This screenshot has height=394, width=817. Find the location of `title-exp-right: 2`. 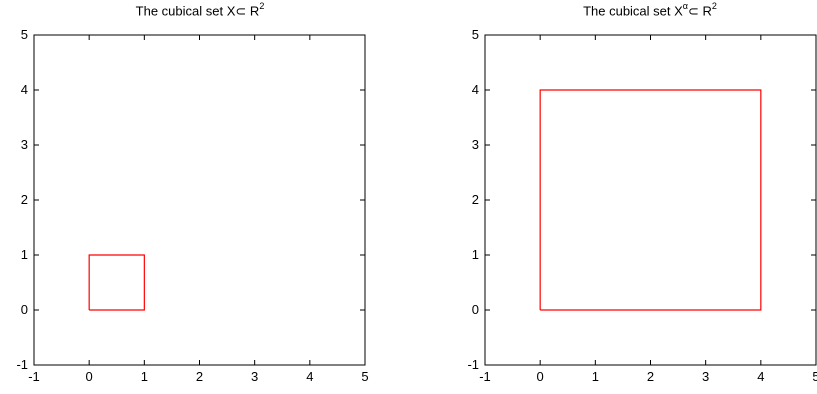

title-exp-right: 2 is located at coordinates (714, 6).